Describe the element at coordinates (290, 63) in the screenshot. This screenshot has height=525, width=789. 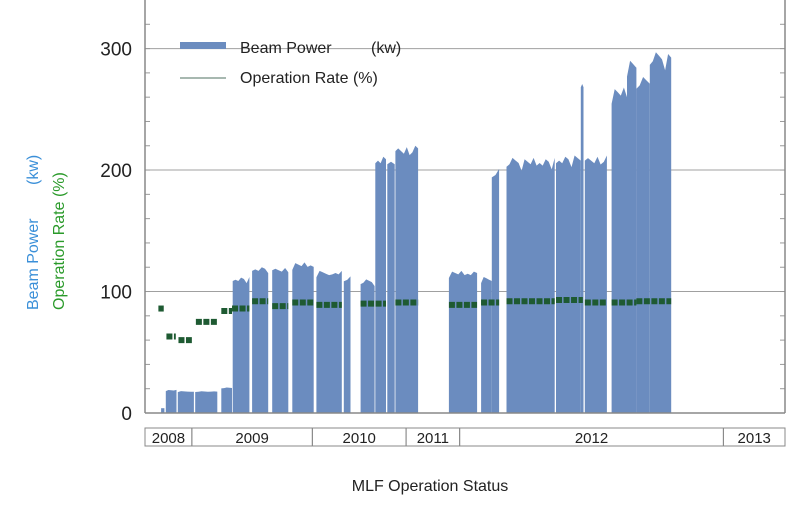
I see `legend: Beam Power (kw) Operation Rate (%)` at that location.